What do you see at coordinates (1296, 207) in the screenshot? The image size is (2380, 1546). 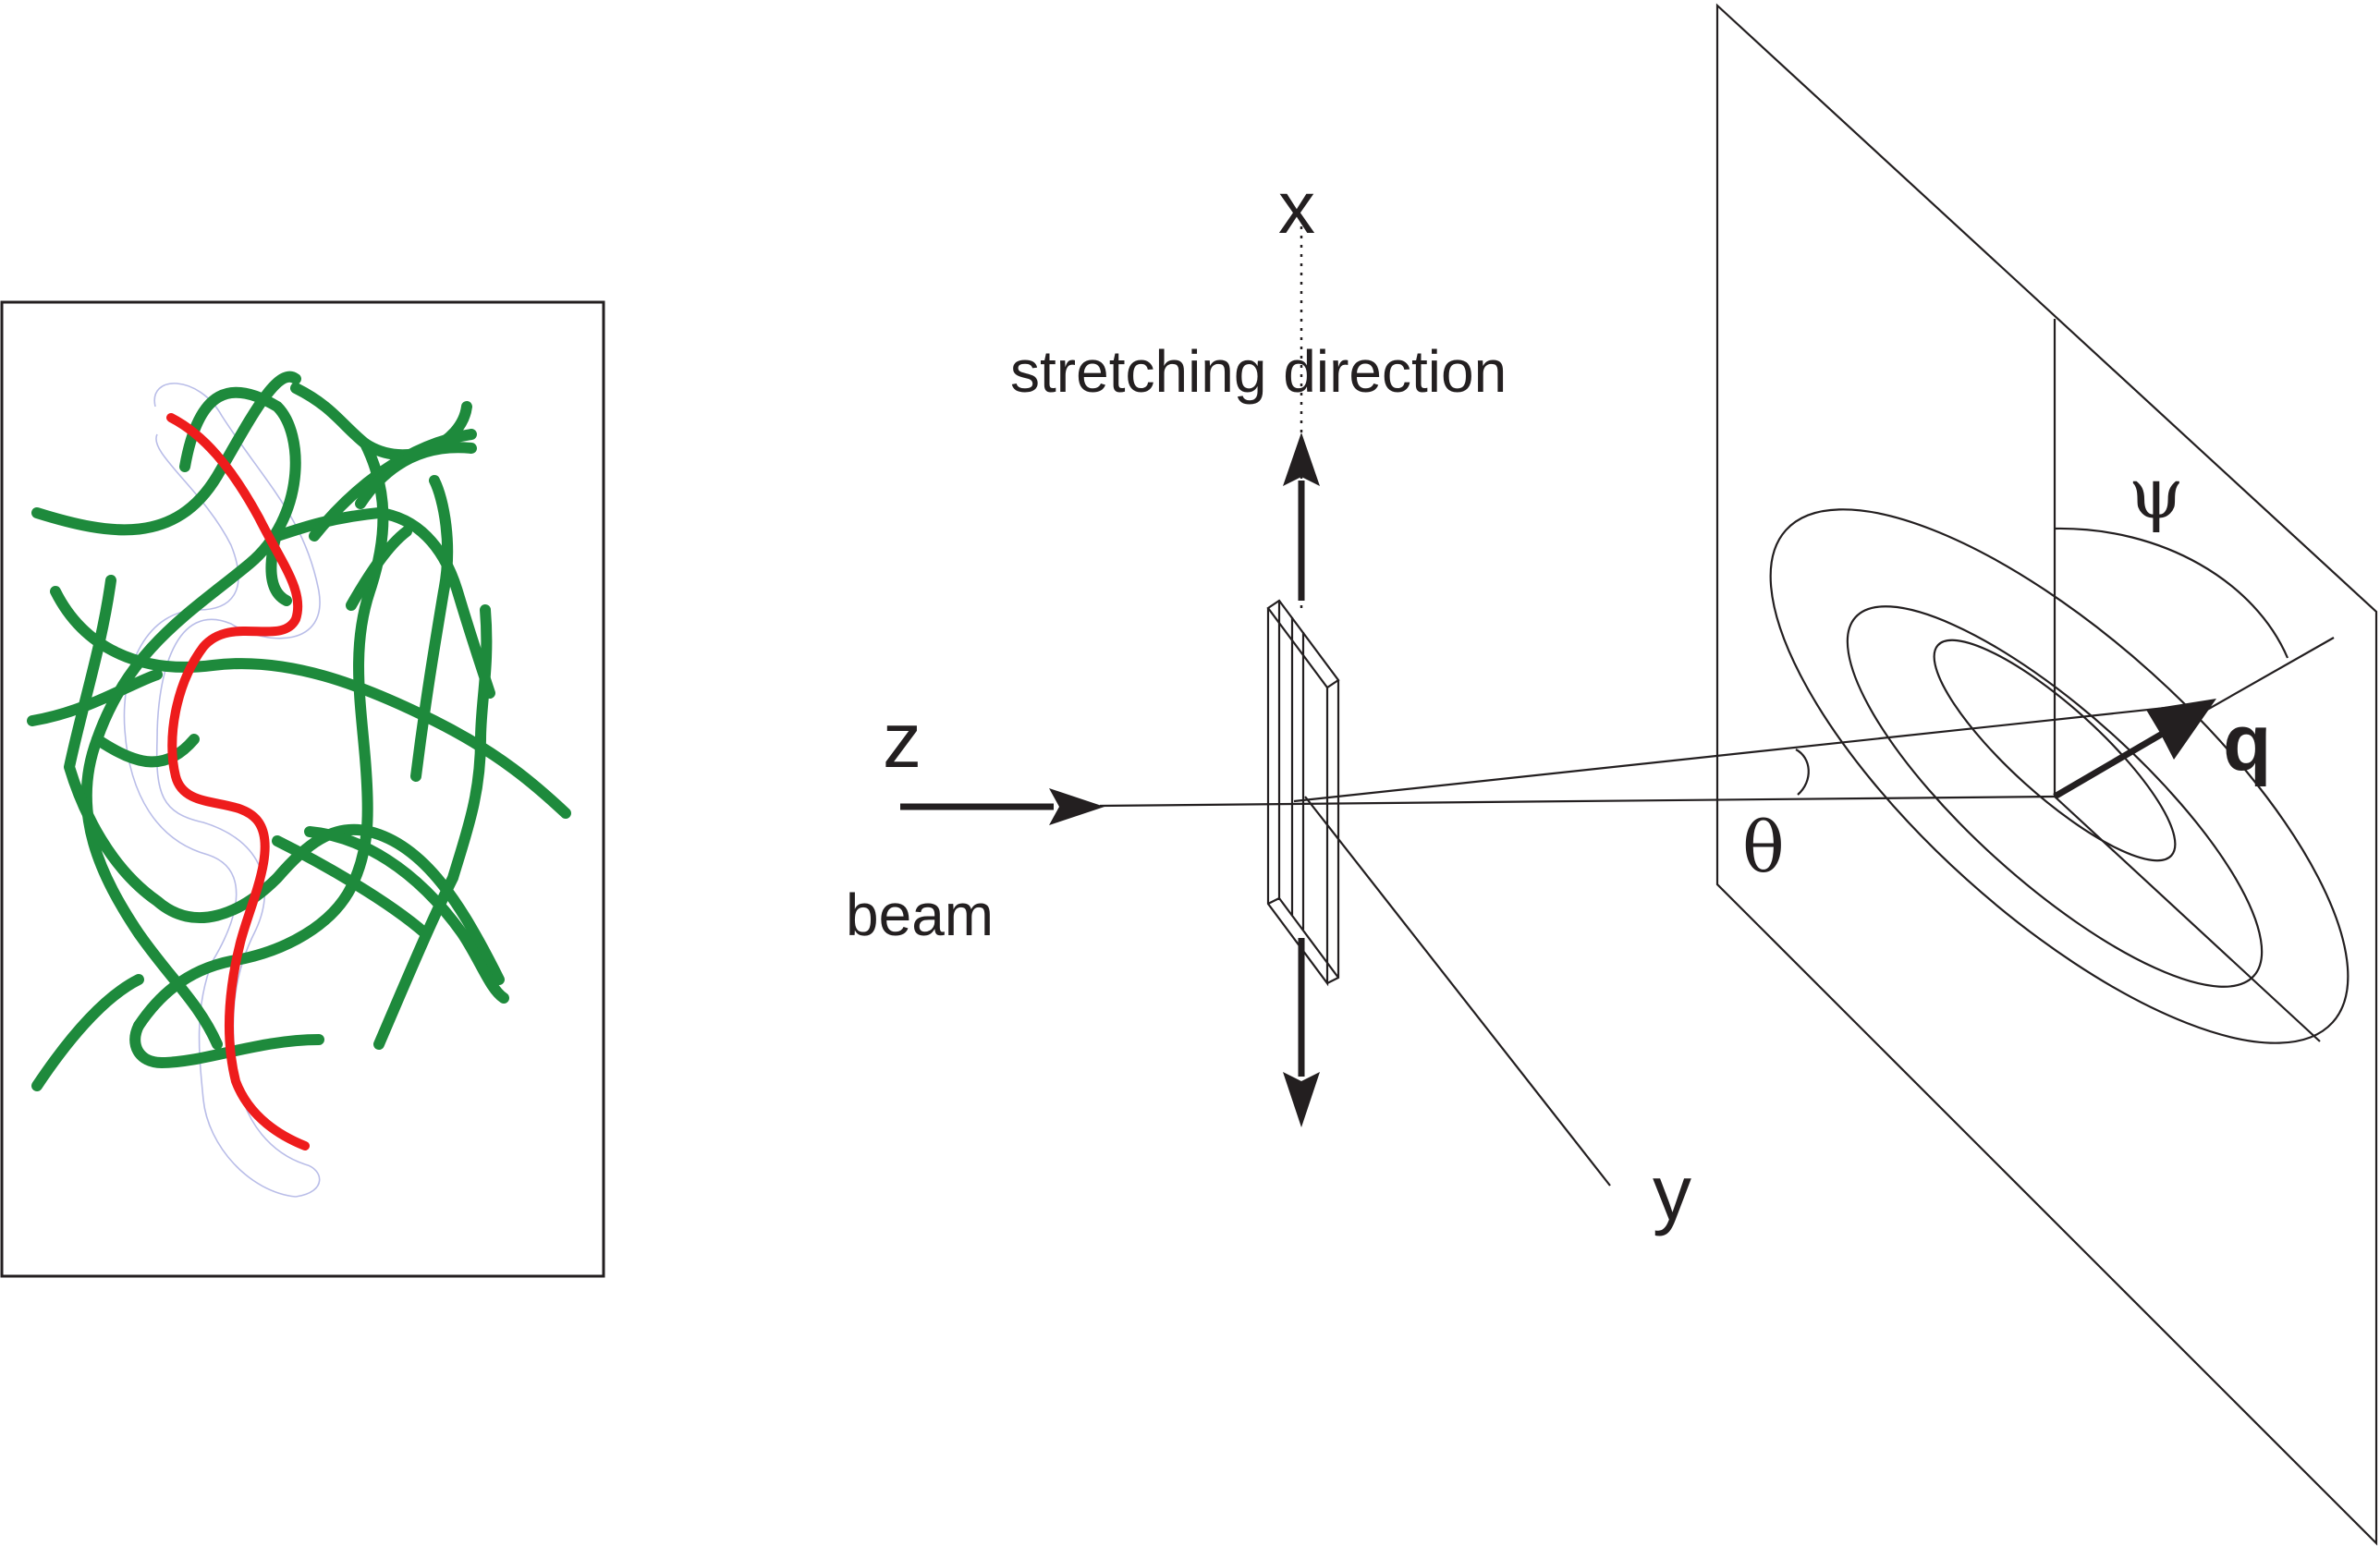 I see `x-axis-label: x` at bounding box center [1296, 207].